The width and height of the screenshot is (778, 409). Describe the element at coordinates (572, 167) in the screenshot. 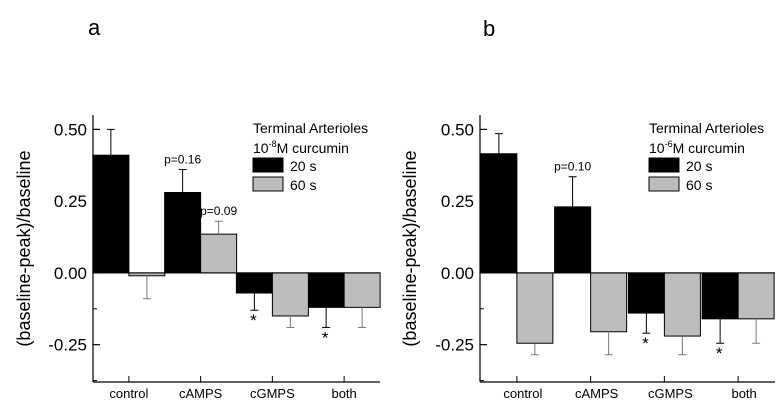

I see `p-value-label: p=0.10` at that location.